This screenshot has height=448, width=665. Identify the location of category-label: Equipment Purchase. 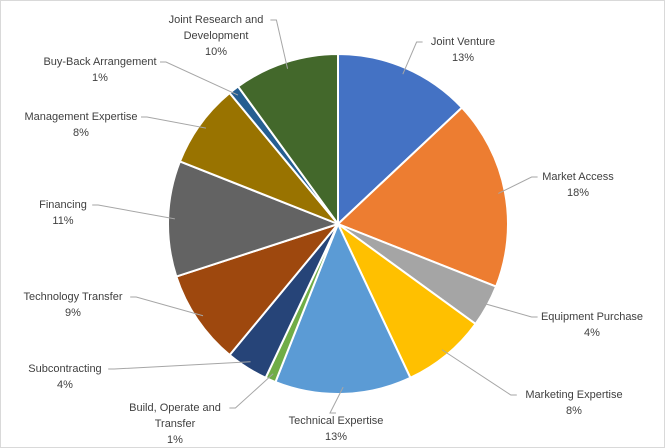
(592, 317).